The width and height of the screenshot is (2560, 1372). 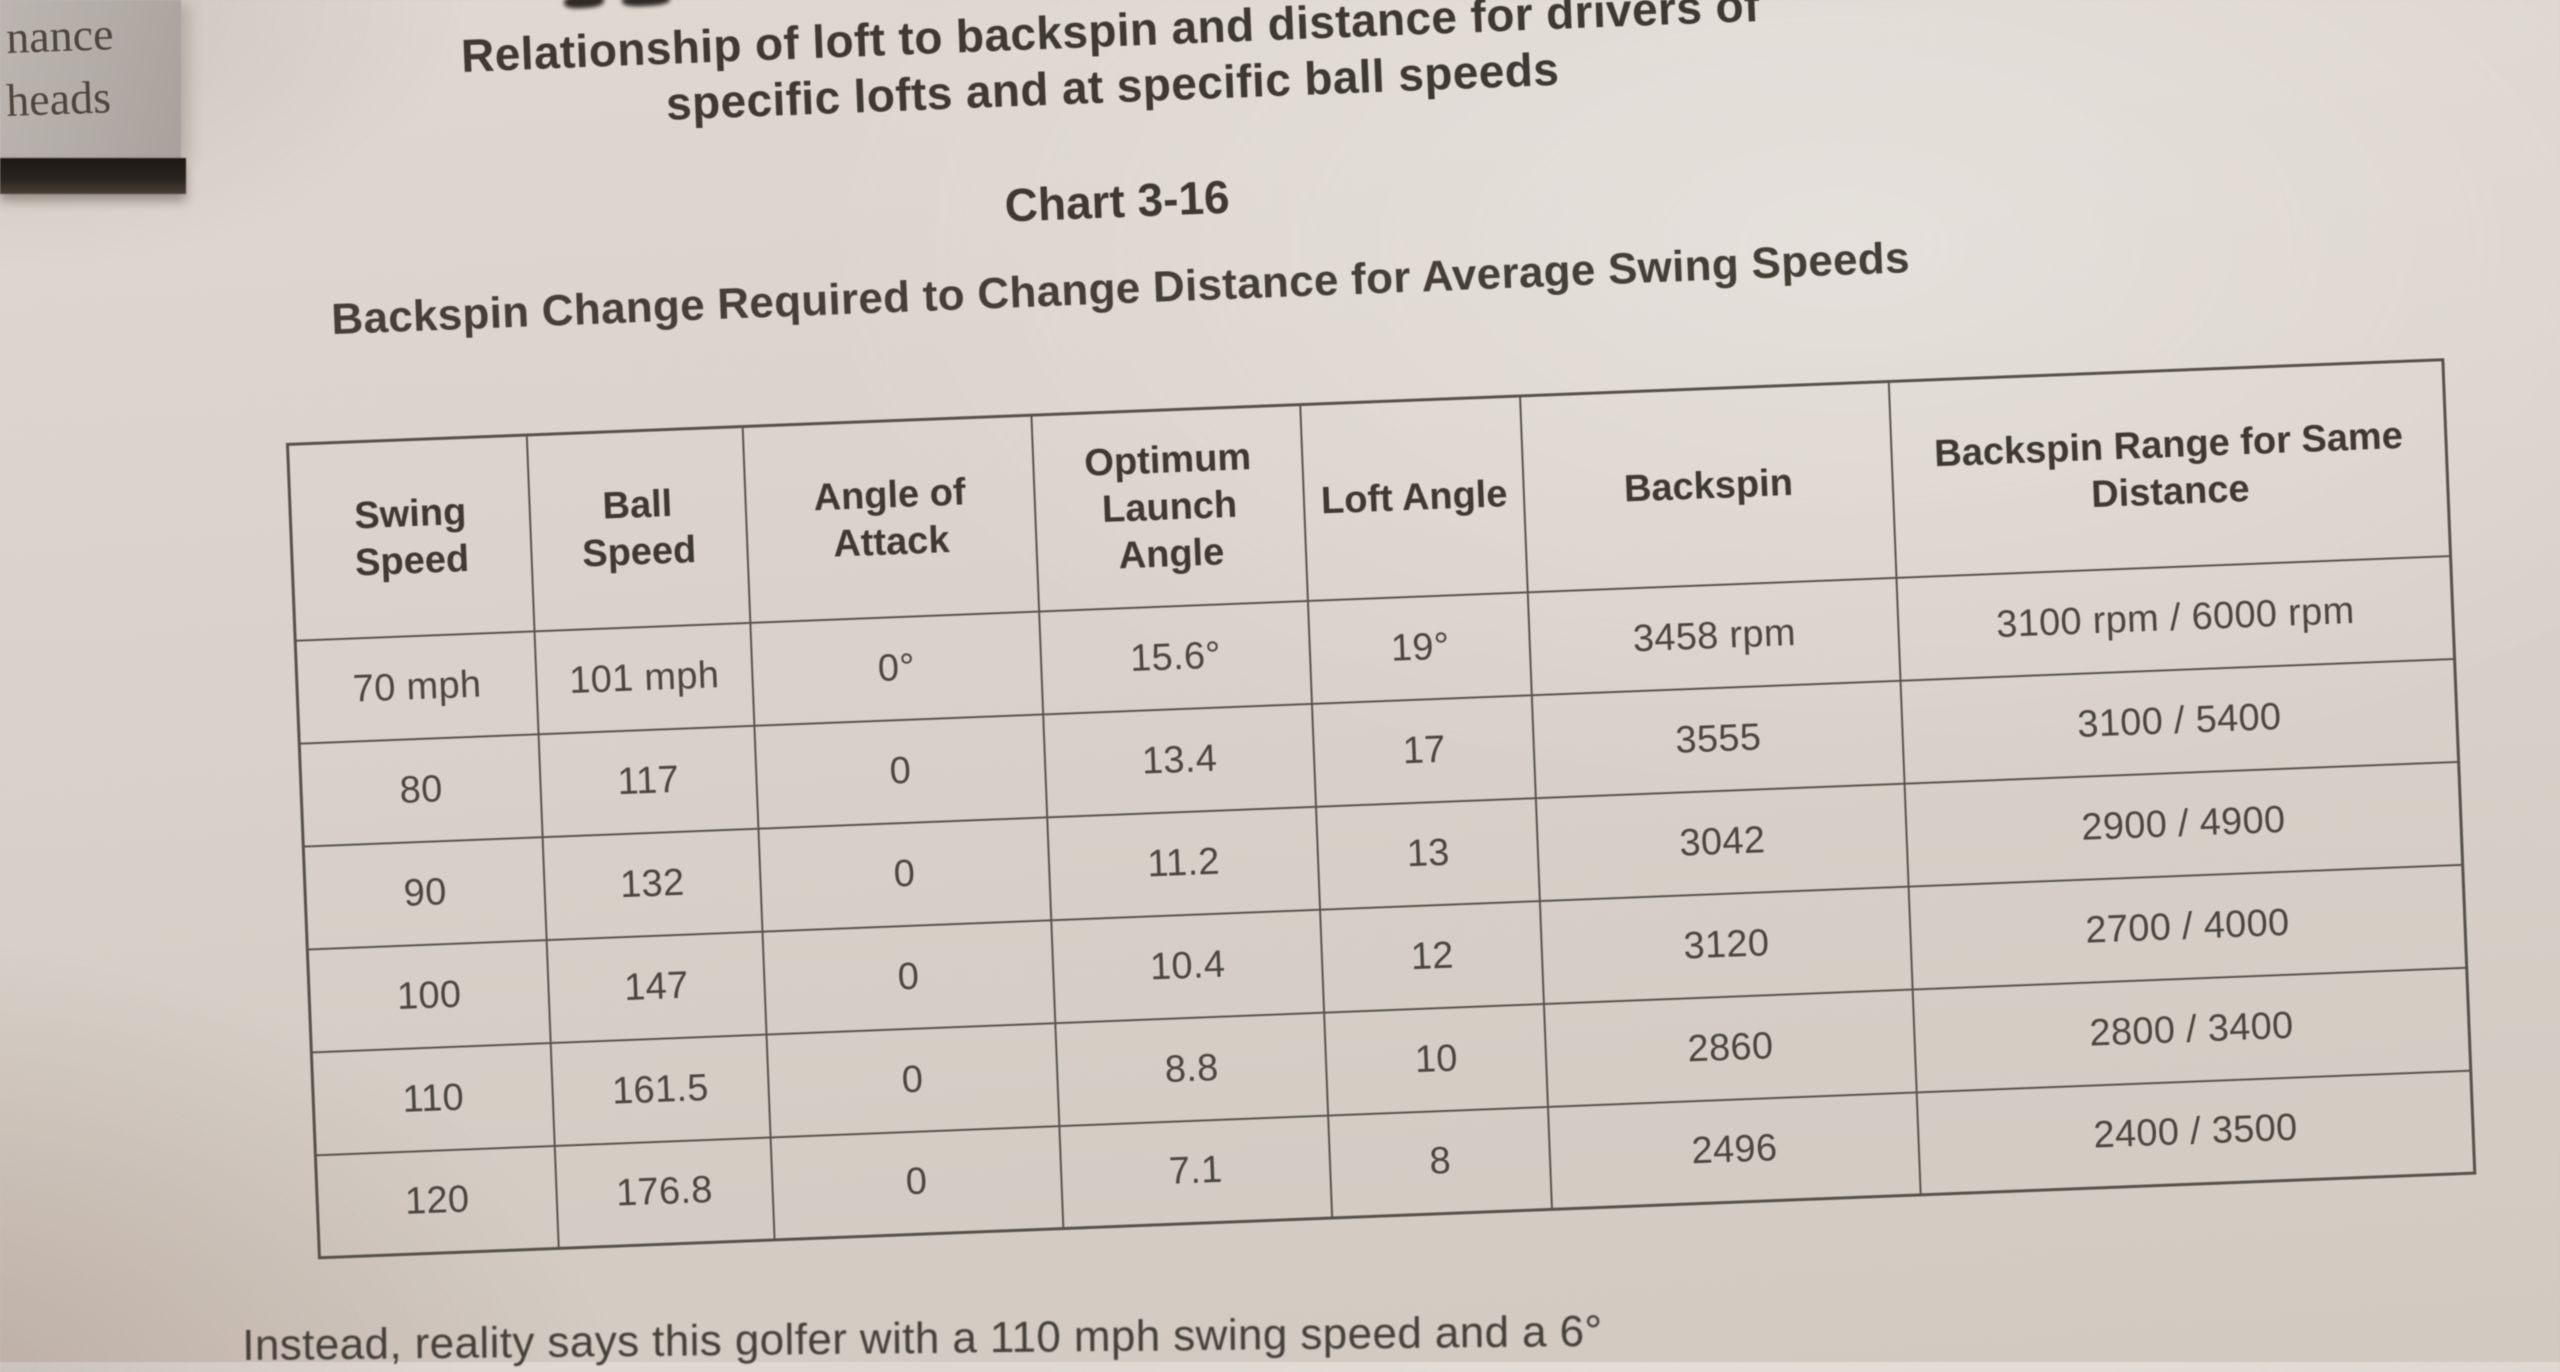 I want to click on column-header: Swing Speed, so click(x=411, y=538).